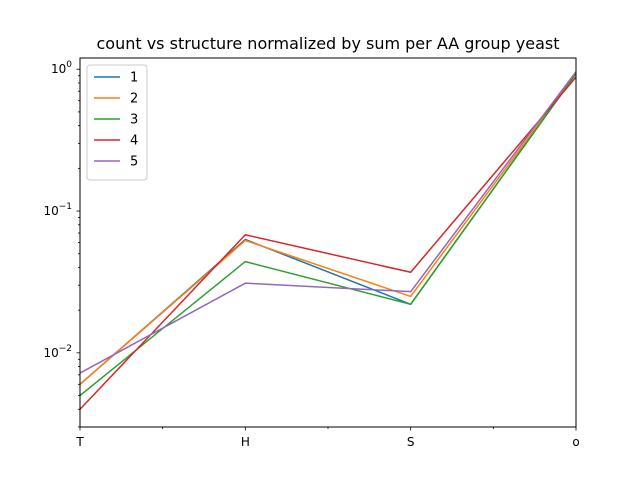  I want to click on y-tick-label: 10⁻¹, so click(57, 210).